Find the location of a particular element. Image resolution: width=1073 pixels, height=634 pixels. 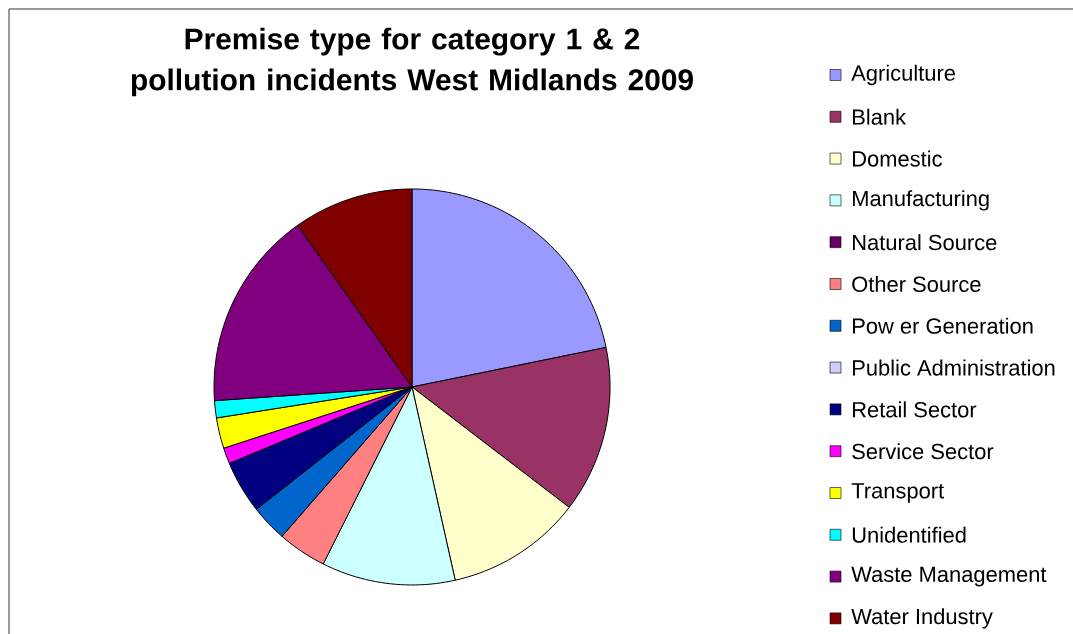

legend-label: Pow er Generation is located at coordinates (943, 325).